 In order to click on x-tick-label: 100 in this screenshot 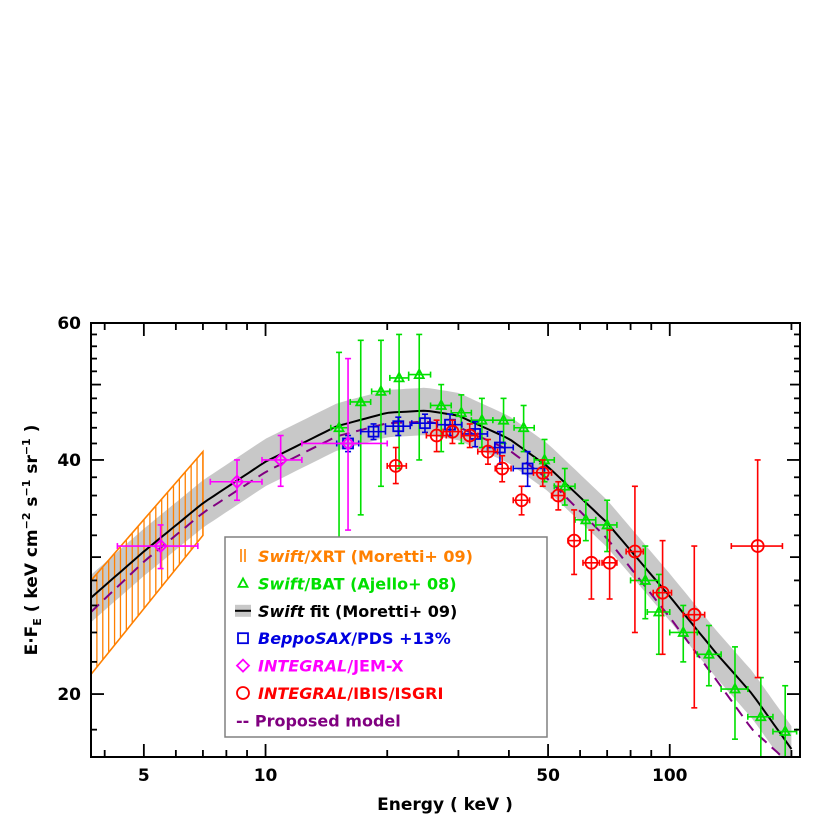, I will do `click(670, 776)`.